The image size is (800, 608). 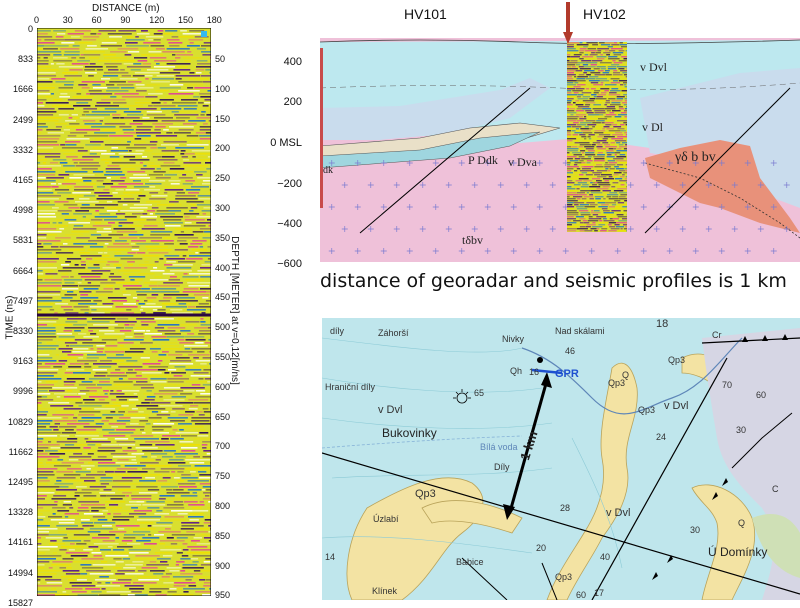 What do you see at coordinates (646, 410) in the screenshot?
I see `map-unit-qp3-3: Qp3` at bounding box center [646, 410].